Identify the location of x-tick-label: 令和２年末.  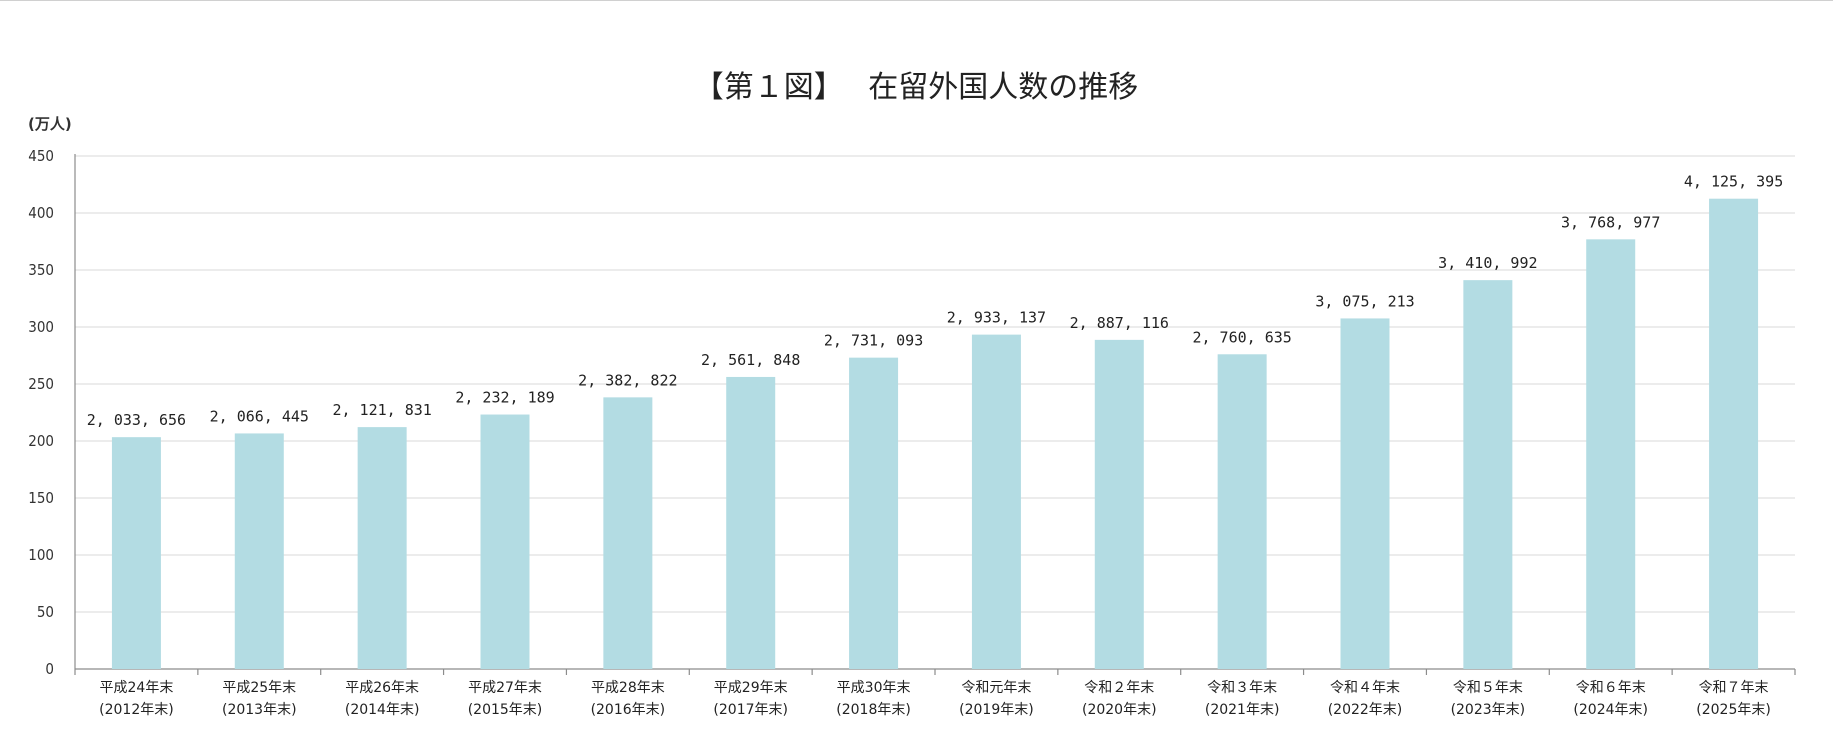
(1119, 688).